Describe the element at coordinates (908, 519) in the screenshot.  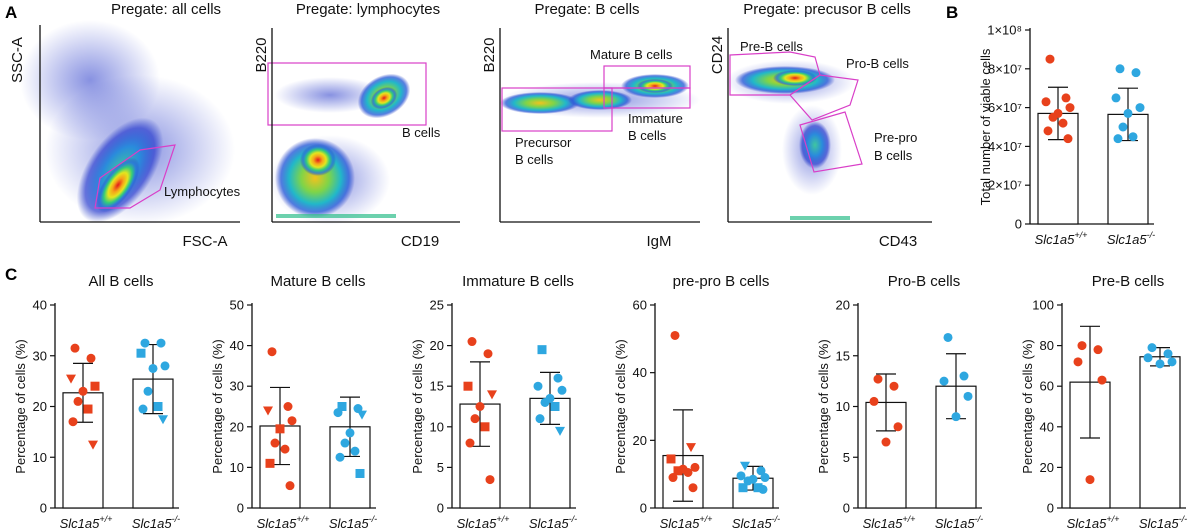
I see `genotype-superscript: +/+` at that location.